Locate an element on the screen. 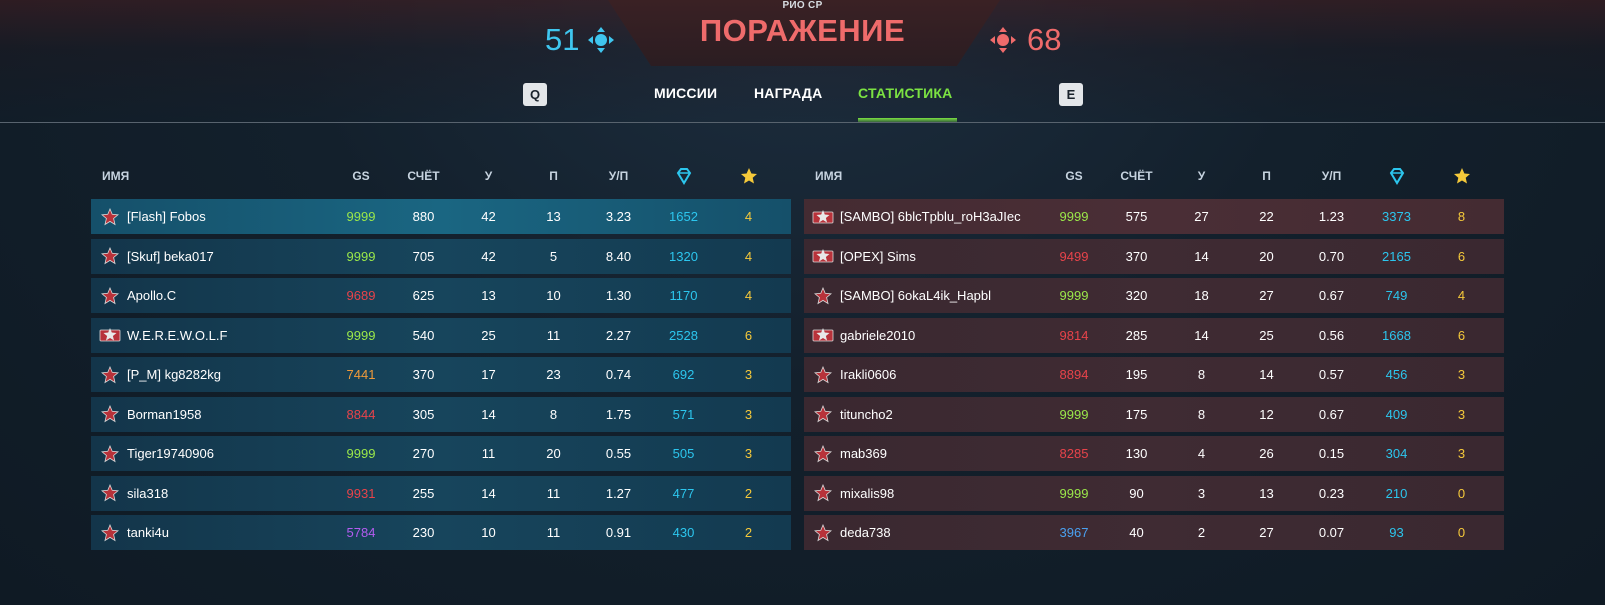  player-deaths: 12 is located at coordinates (1266, 414).